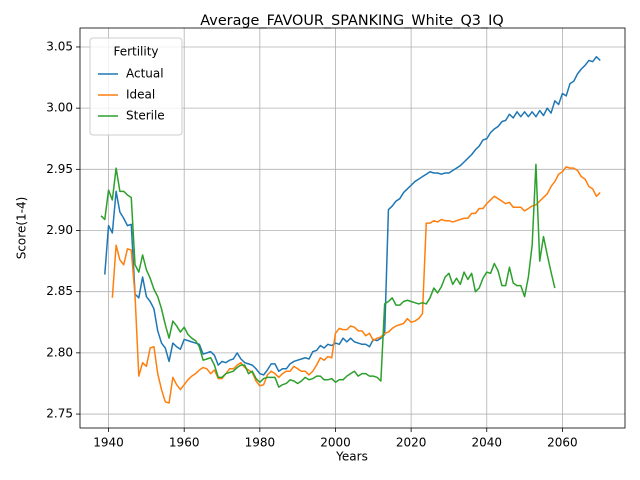 Image resolution: width=640 pixels, height=480 pixels. I want to click on chart-title: Average_FAVOUR_SPANKING_White_Q3_IQ, so click(351, 21).